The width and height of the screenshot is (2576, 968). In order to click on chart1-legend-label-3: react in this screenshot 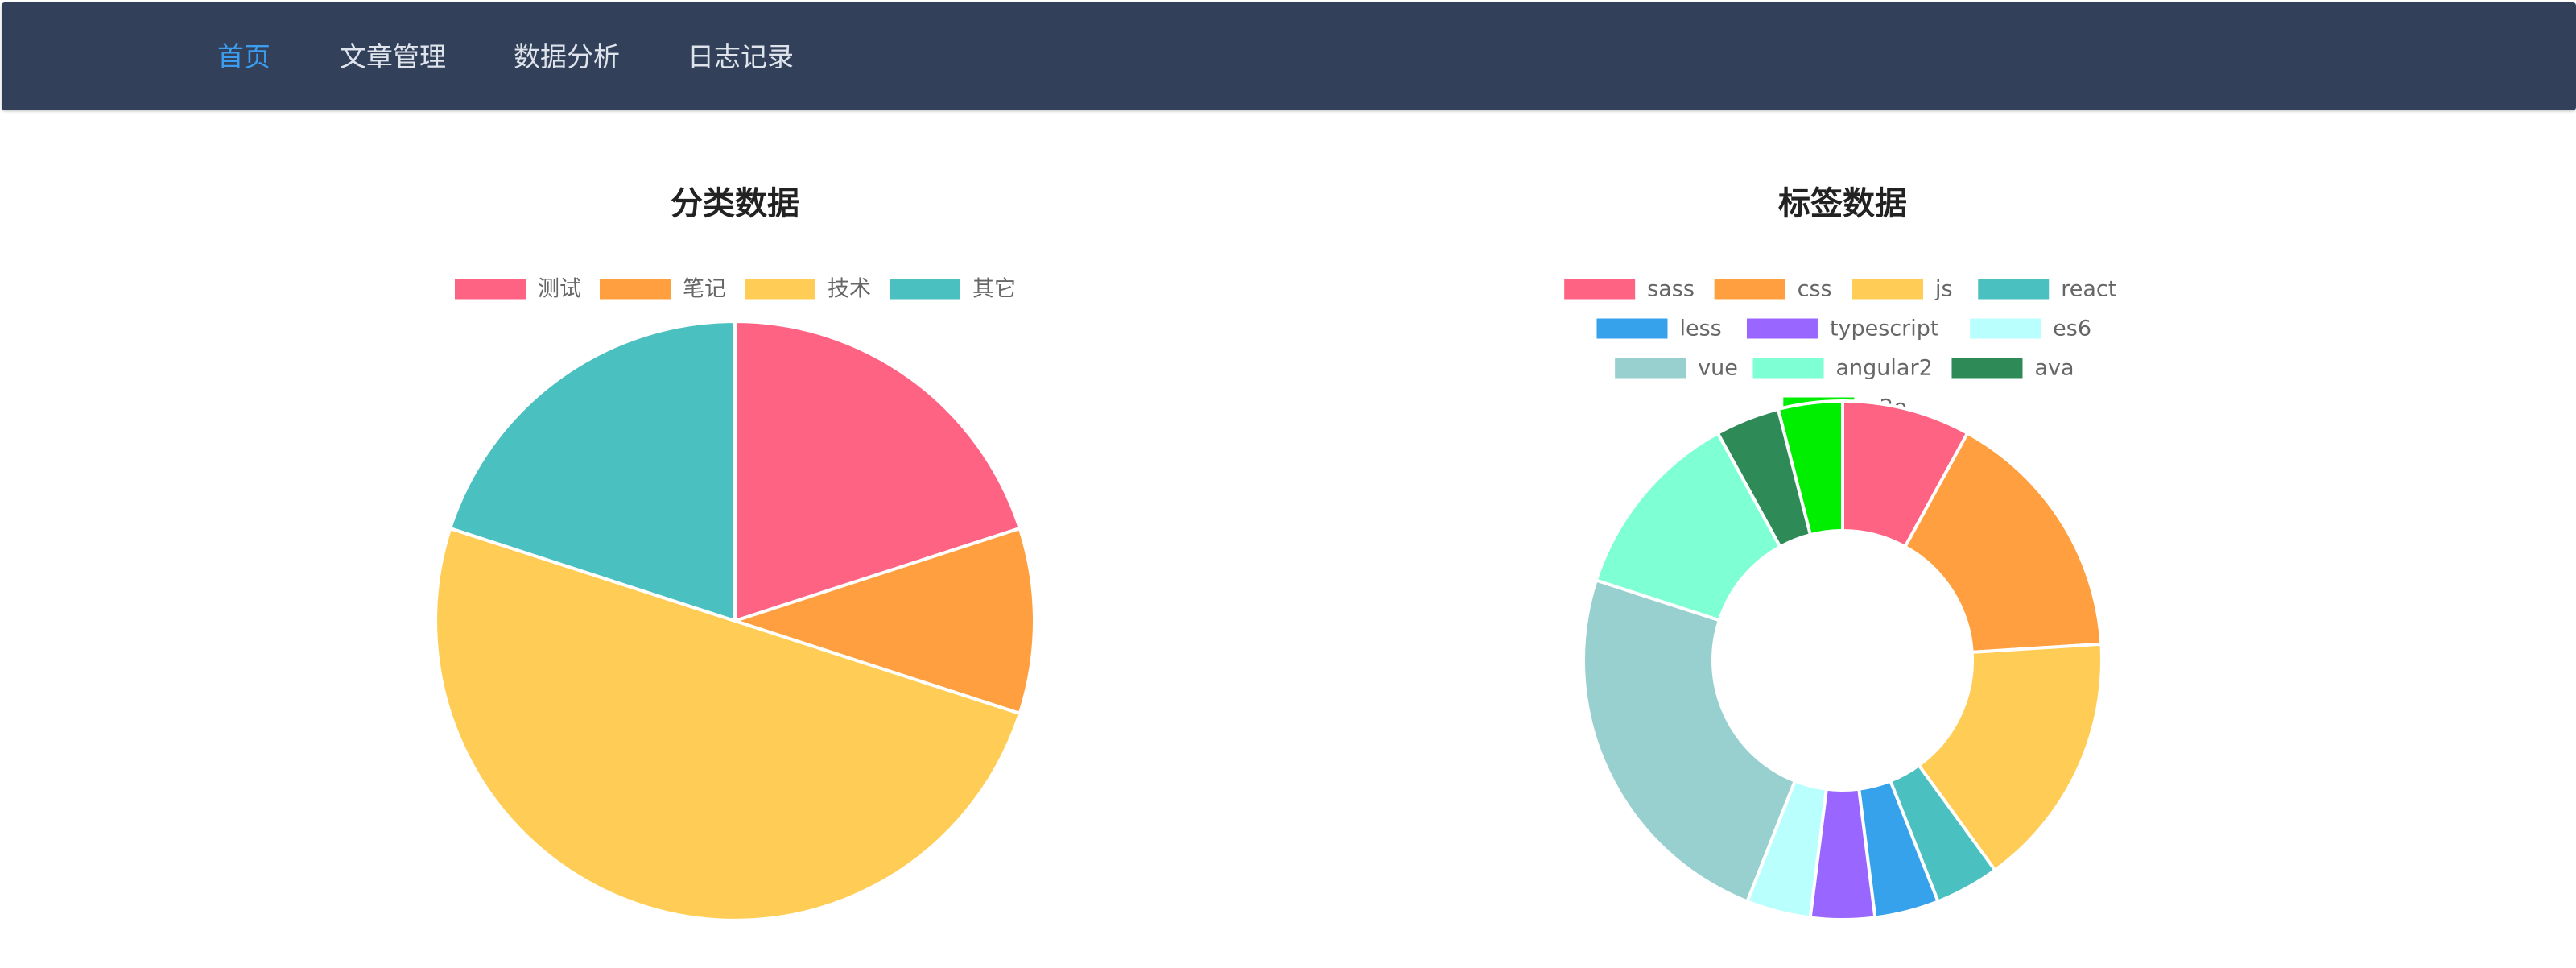, I will do `click(2088, 289)`.